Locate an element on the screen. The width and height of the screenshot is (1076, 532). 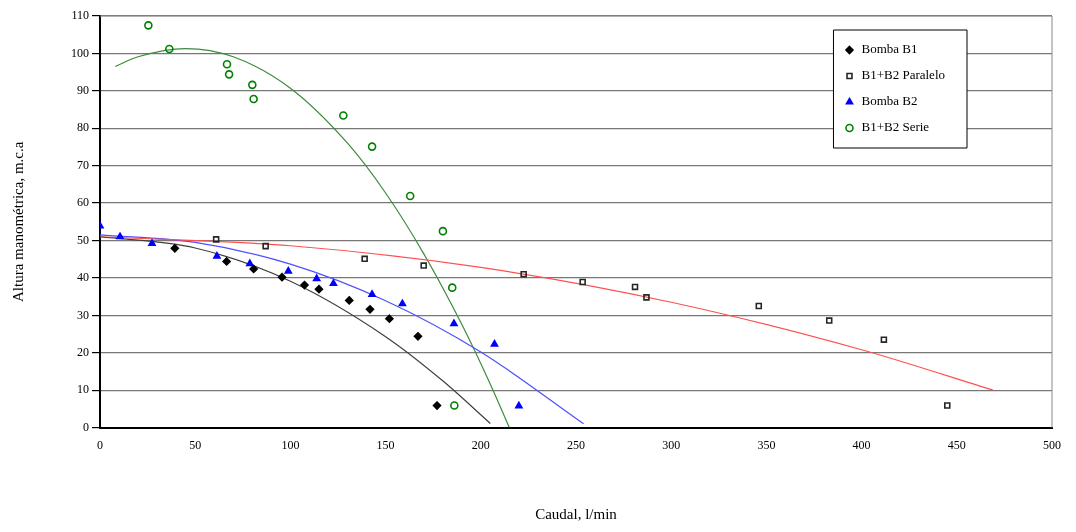
x-tick-label: 350 is located at coordinates (766, 444).